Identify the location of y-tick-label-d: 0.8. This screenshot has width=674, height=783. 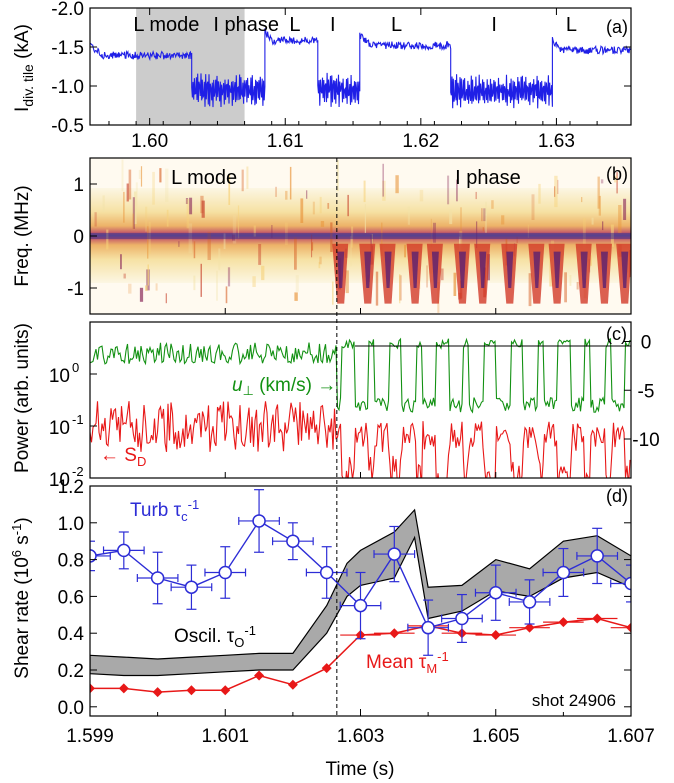
(71, 561).